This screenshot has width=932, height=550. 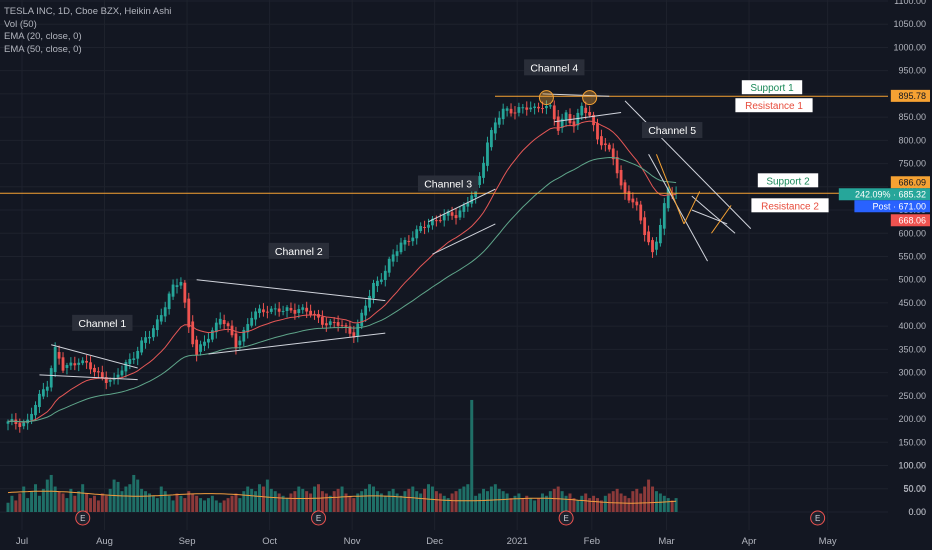 I want to click on time-tick-label: Aug, so click(x=104, y=541).